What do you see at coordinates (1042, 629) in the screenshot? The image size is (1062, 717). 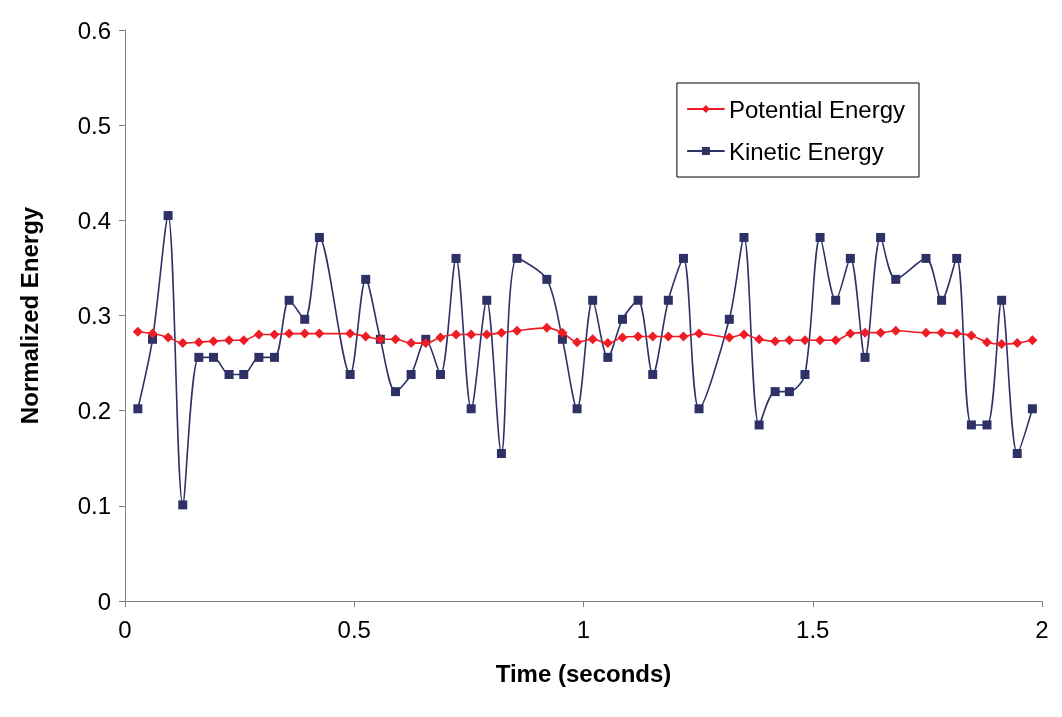 I see `x-tick-label: 2` at bounding box center [1042, 629].